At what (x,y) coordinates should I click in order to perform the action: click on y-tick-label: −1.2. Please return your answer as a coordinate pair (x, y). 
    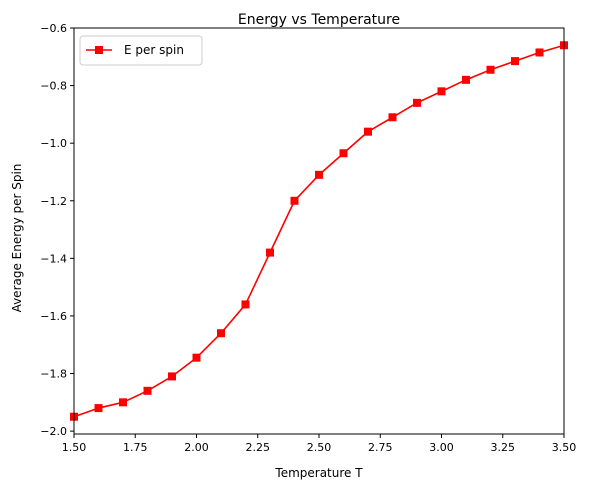
    Looking at the image, I should click on (53, 201).